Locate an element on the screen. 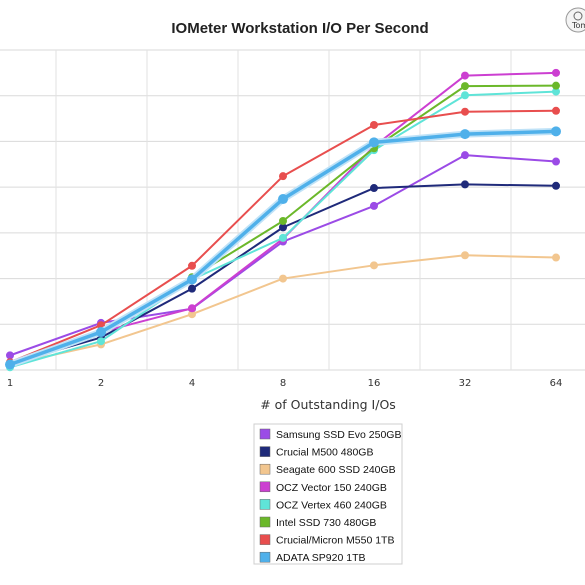 The image size is (585, 585). x-tick-label: 8 is located at coordinates (283, 383).